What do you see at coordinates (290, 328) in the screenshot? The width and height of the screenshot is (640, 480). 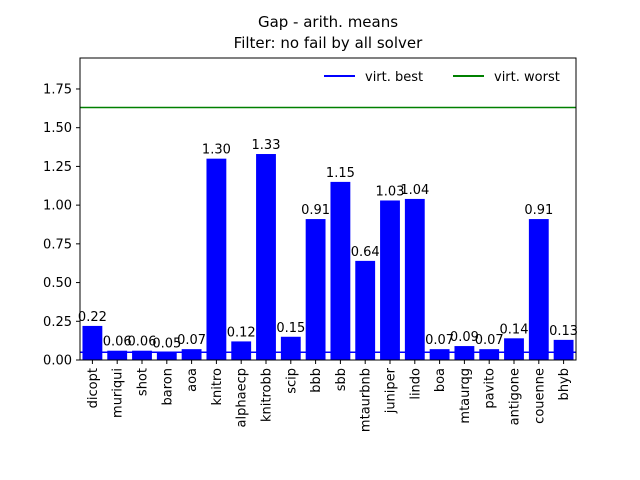 I see `data-label-scip: 0.15` at bounding box center [290, 328].